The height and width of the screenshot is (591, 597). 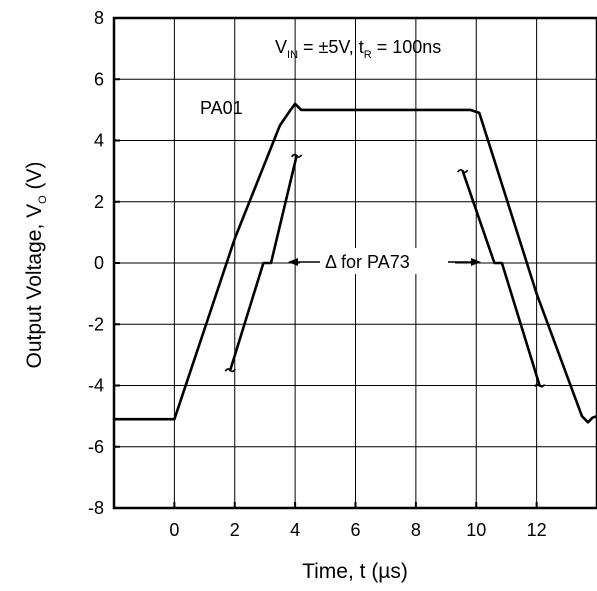 What do you see at coordinates (263, 263) in the screenshot?
I see `series-line-pa73-rising` at bounding box center [263, 263].